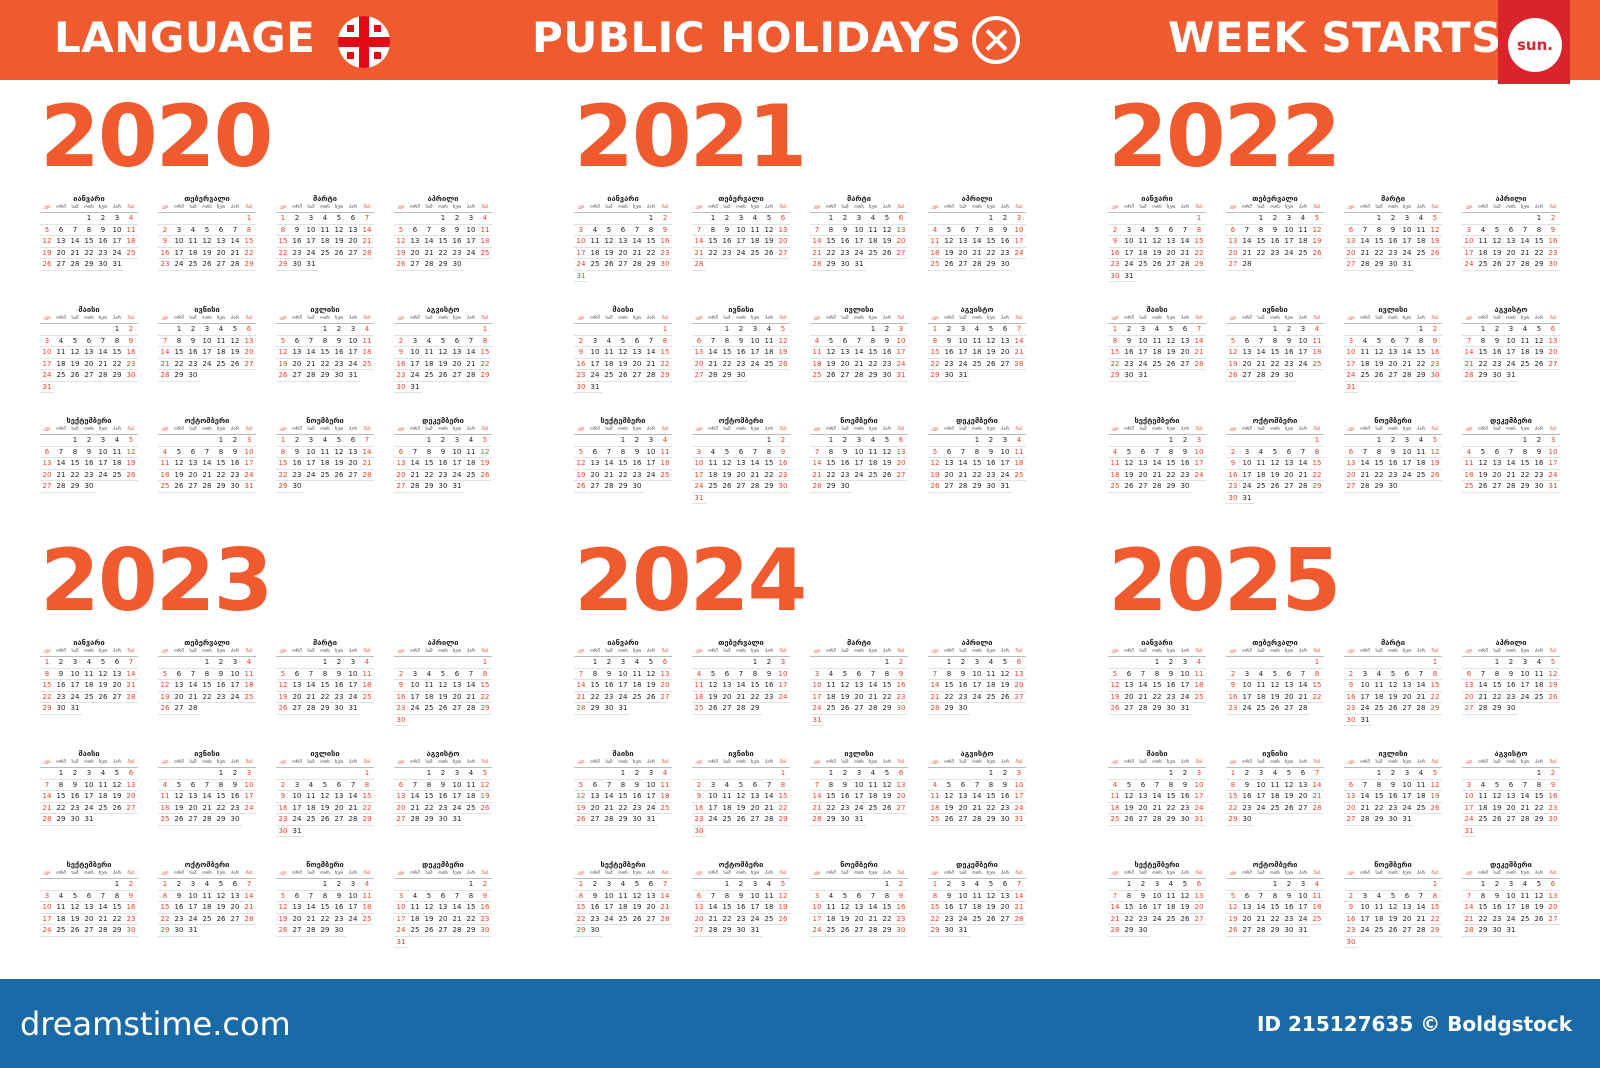 The image size is (1600, 1068). Describe the element at coordinates (1421, 808) in the screenshot. I see `day-cell: 25` at that location.